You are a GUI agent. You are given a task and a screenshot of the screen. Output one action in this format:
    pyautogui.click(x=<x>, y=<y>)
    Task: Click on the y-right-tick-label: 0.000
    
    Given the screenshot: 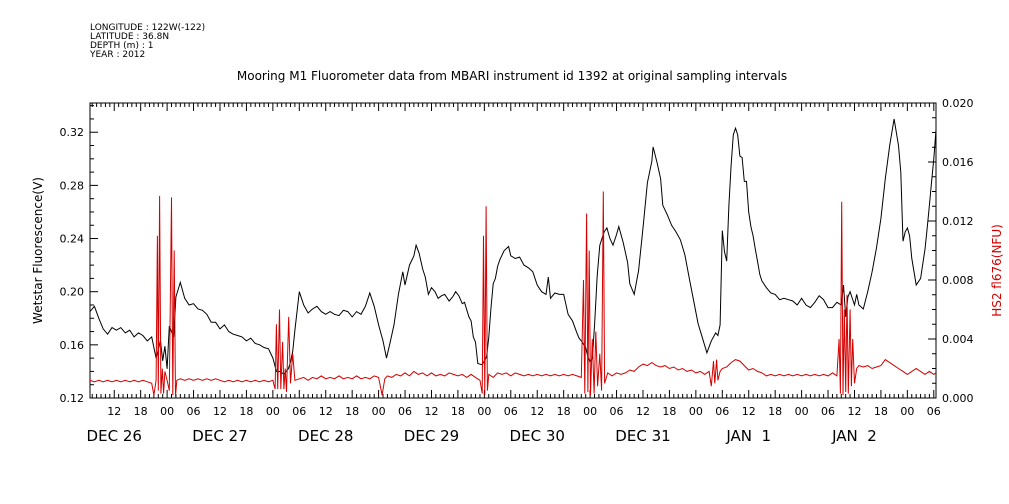 What is the action you would take?
    pyautogui.click(x=958, y=398)
    